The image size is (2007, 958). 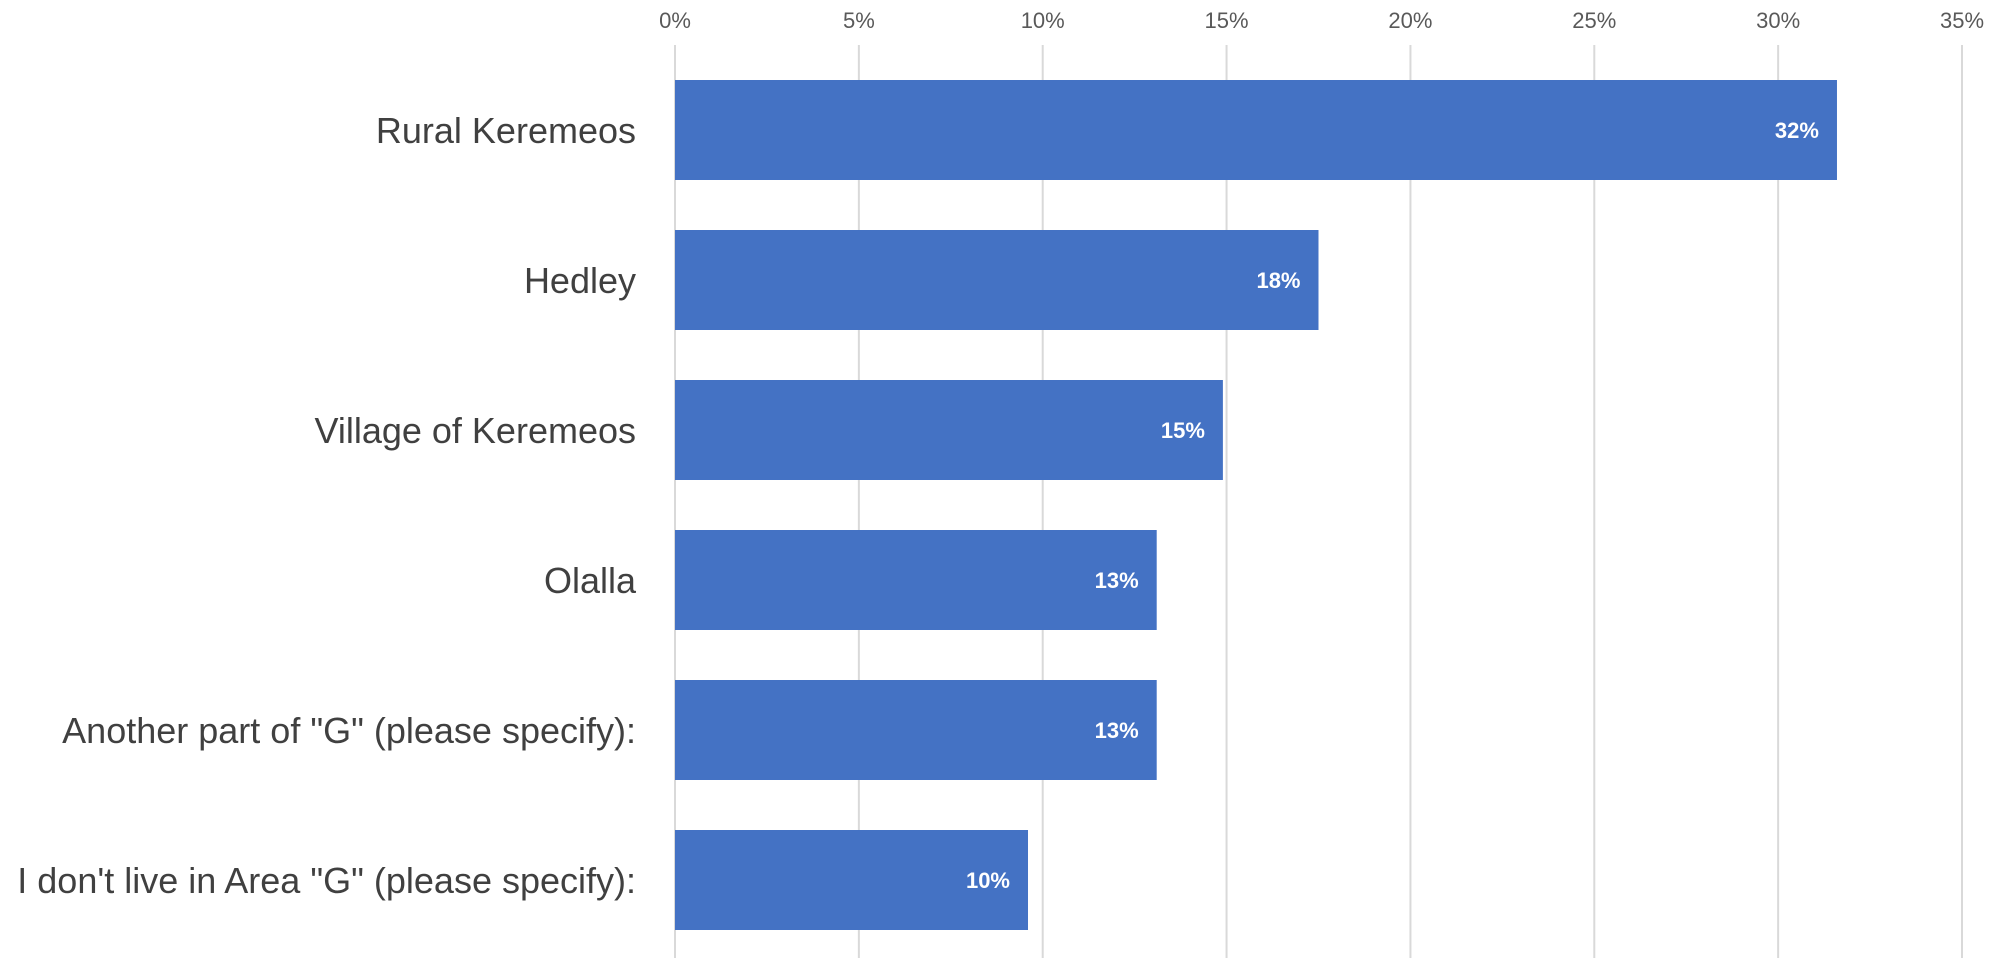 What do you see at coordinates (1410, 20) in the screenshot?
I see `x-tick-label: 20%` at bounding box center [1410, 20].